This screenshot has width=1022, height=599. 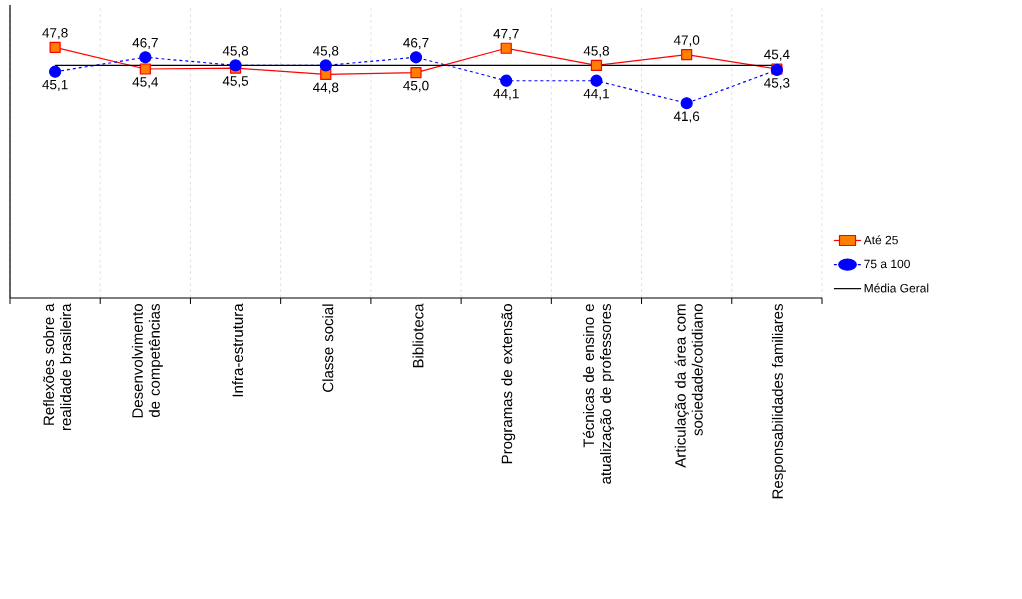 What do you see at coordinates (238, 350) in the screenshot?
I see `x-tick-label: Infra-estrutura` at bounding box center [238, 350].